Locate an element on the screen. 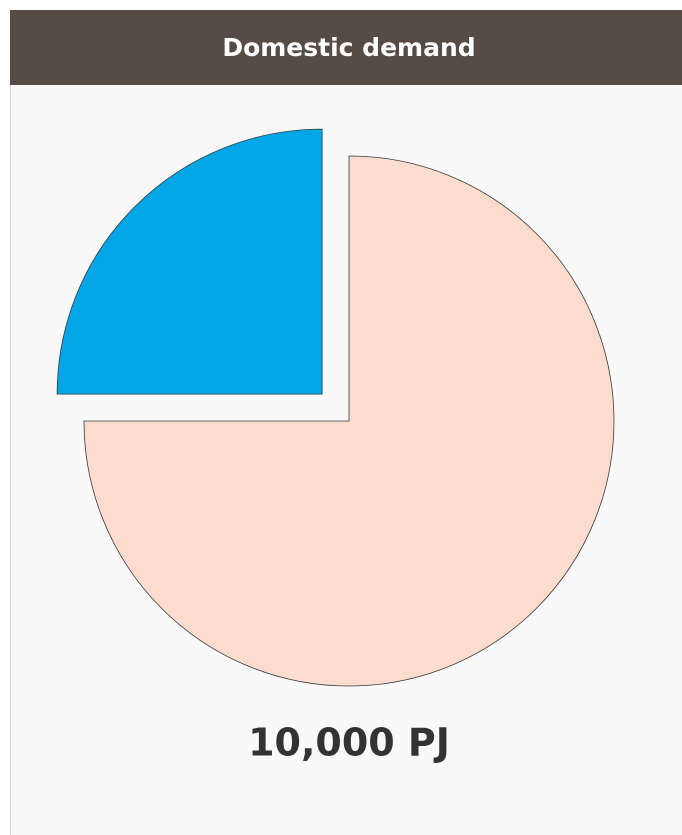  pie-slice is located at coordinates (189, 261).